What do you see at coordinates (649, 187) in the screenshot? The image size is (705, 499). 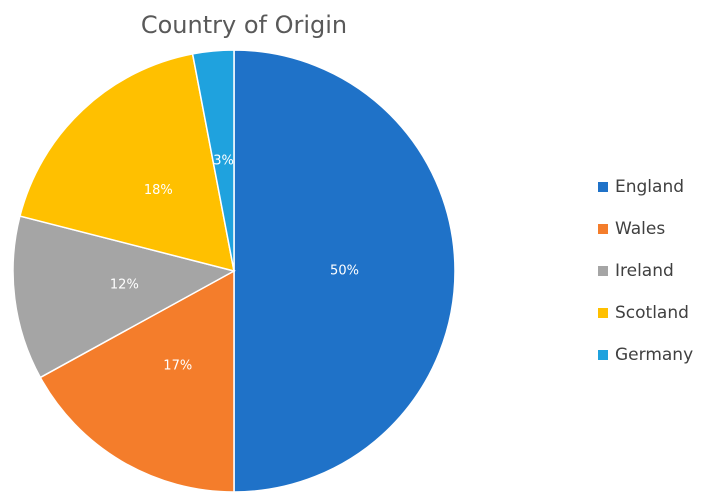 I see `legend-label: England` at bounding box center [649, 187].